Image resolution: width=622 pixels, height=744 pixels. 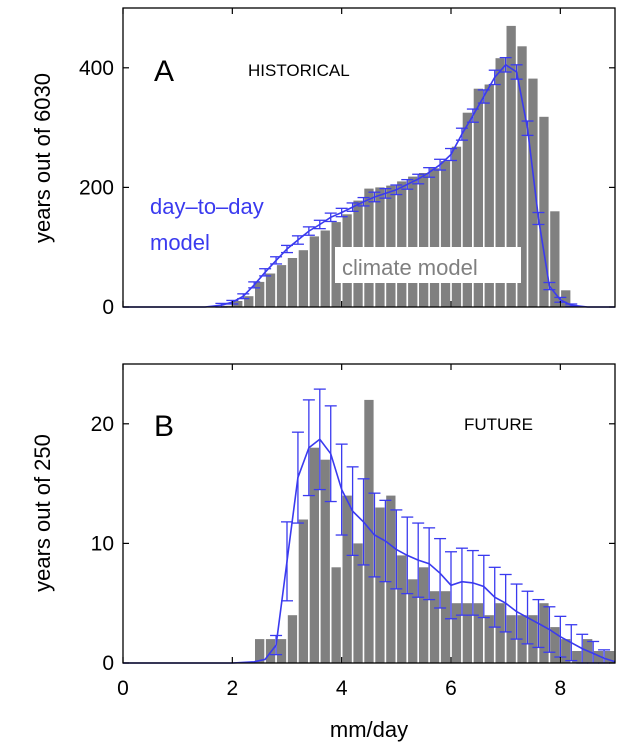 What do you see at coordinates (96, 187) in the screenshot?
I see `panel-a-ytick-label: 200` at bounding box center [96, 187].